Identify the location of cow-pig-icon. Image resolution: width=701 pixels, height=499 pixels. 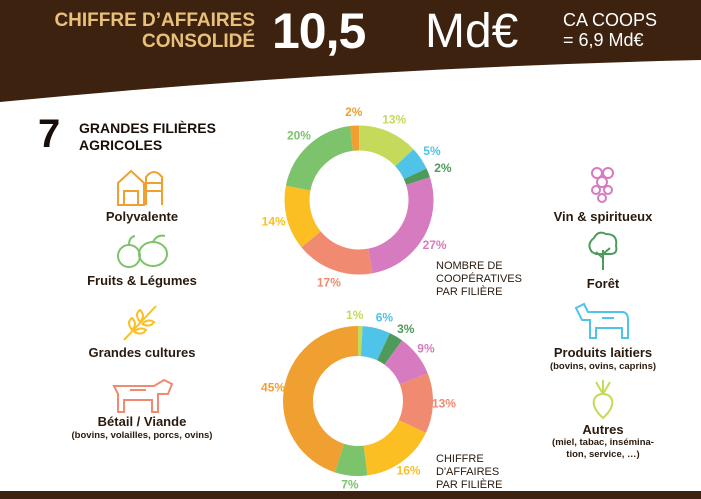
(143, 395).